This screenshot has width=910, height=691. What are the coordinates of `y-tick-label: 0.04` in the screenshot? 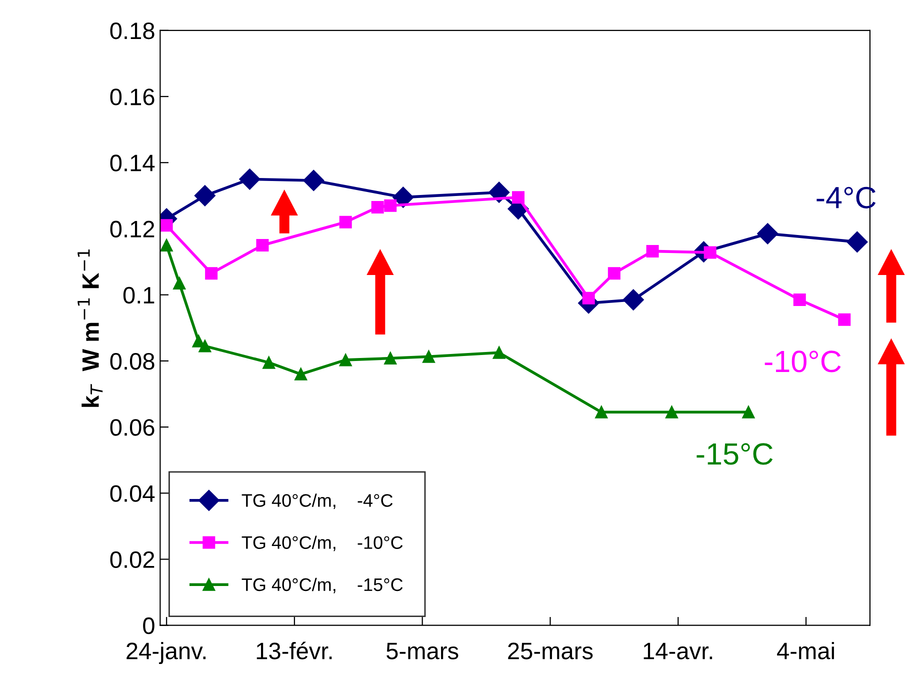 It's located at (132, 493).